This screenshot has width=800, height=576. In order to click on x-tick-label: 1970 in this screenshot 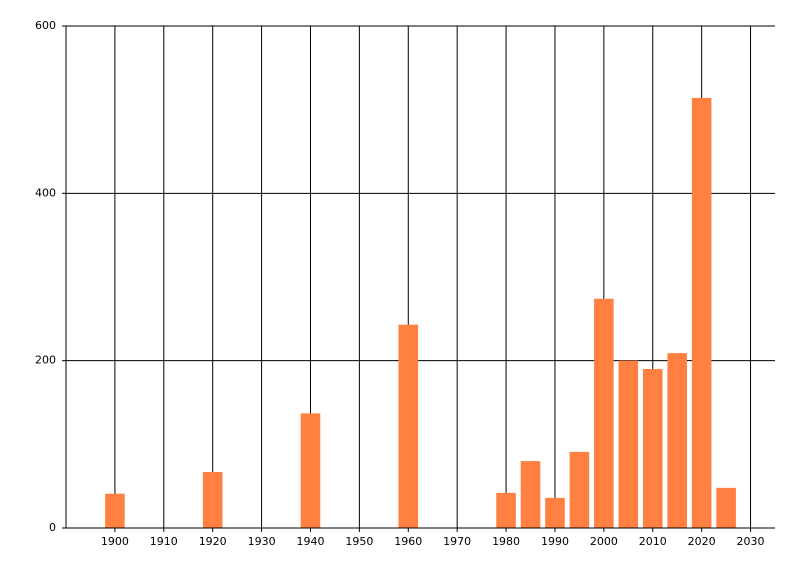, I will do `click(457, 541)`.